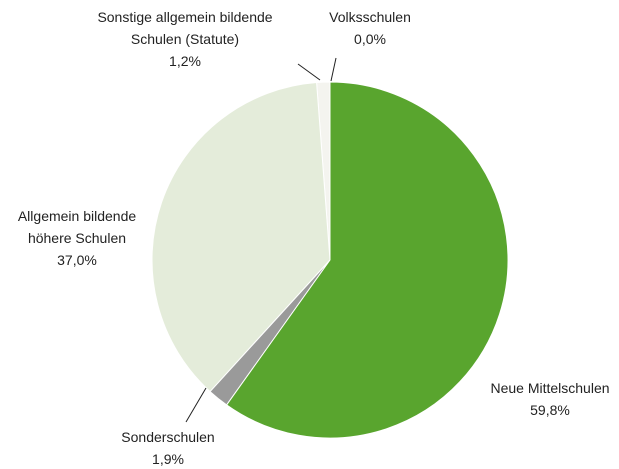 This screenshot has height=469, width=619. I want to click on value-label: 1,9%, so click(168, 459).